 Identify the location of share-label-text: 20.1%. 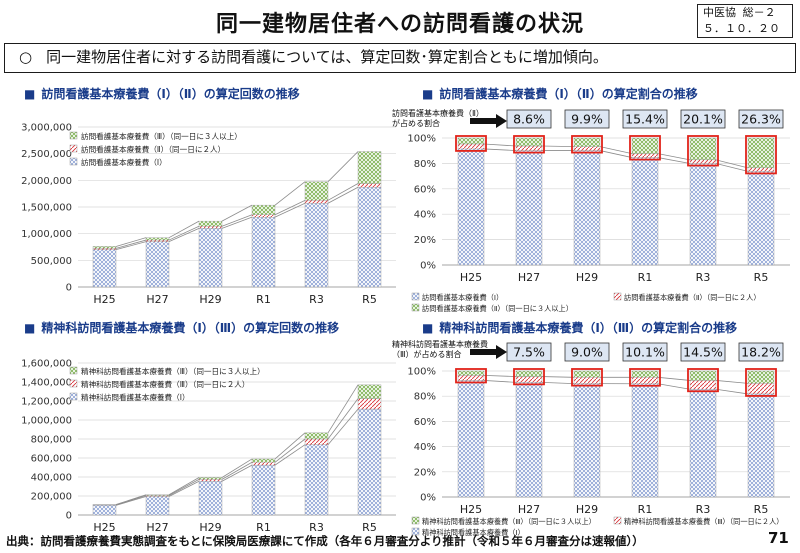
(703, 119).